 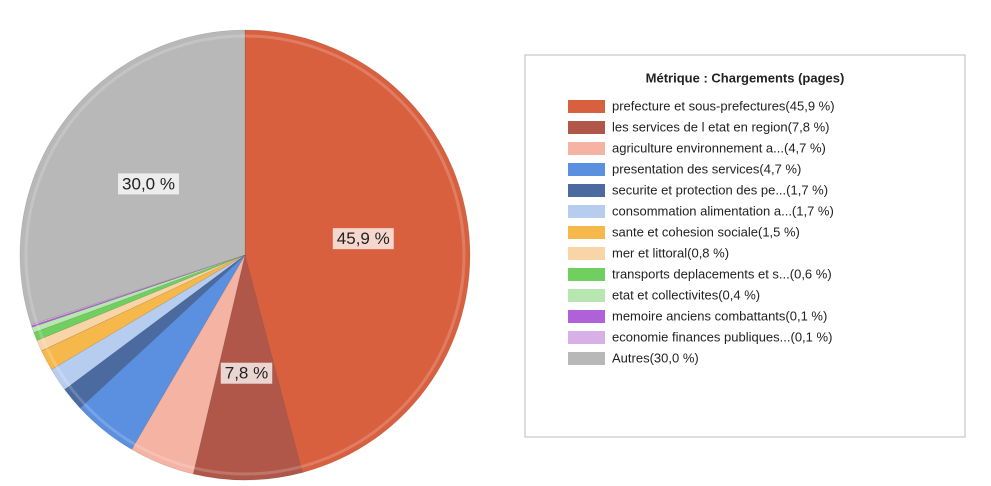 I want to click on data-label: 45,9 %, so click(x=363, y=238).